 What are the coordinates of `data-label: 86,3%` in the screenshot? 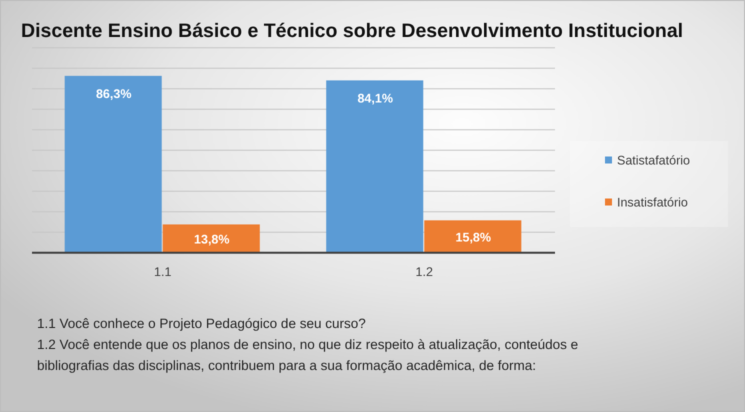 It's located at (114, 93).